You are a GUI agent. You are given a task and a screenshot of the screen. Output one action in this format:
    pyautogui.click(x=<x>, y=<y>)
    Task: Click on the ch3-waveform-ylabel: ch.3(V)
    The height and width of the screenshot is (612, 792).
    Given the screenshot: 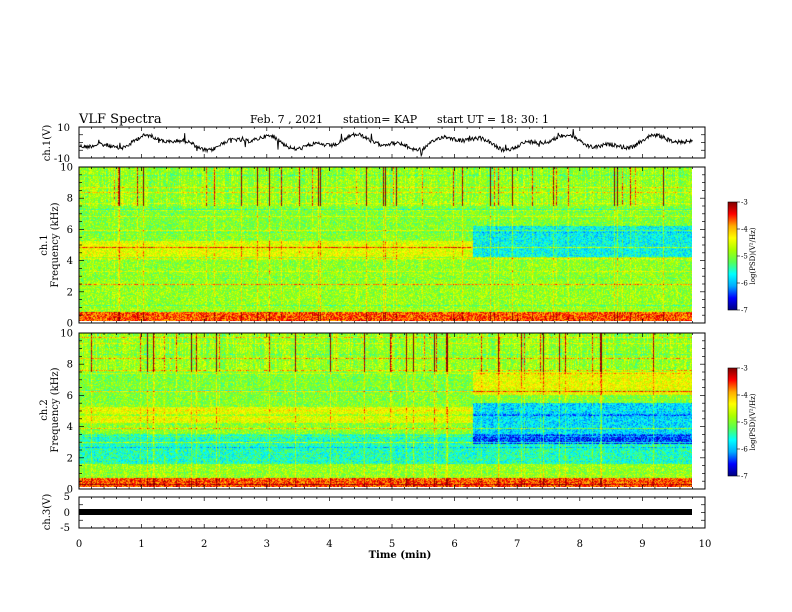 What is the action you would take?
    pyautogui.click(x=47, y=512)
    